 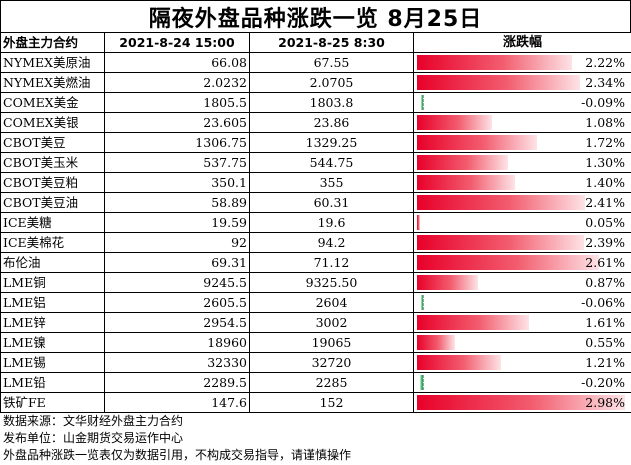 I want to click on prev-price: 2954.5, so click(x=177, y=322).